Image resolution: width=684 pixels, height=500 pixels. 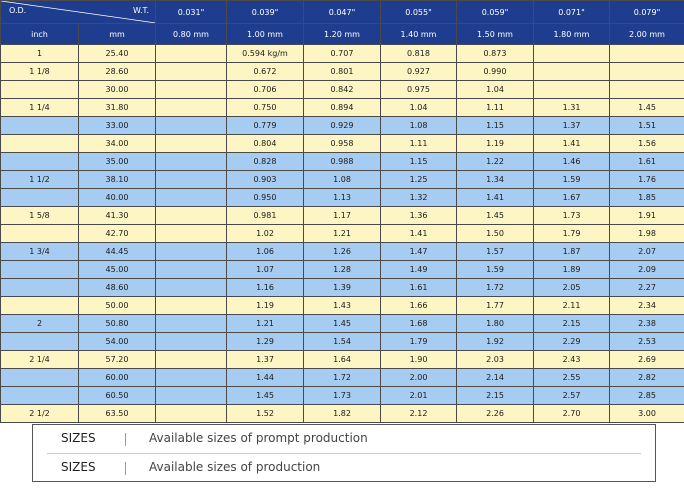 What do you see at coordinates (342, 89) in the screenshot?
I see `table-row: 30.00 0.706 0.842 0.975 1.04` at bounding box center [342, 89].